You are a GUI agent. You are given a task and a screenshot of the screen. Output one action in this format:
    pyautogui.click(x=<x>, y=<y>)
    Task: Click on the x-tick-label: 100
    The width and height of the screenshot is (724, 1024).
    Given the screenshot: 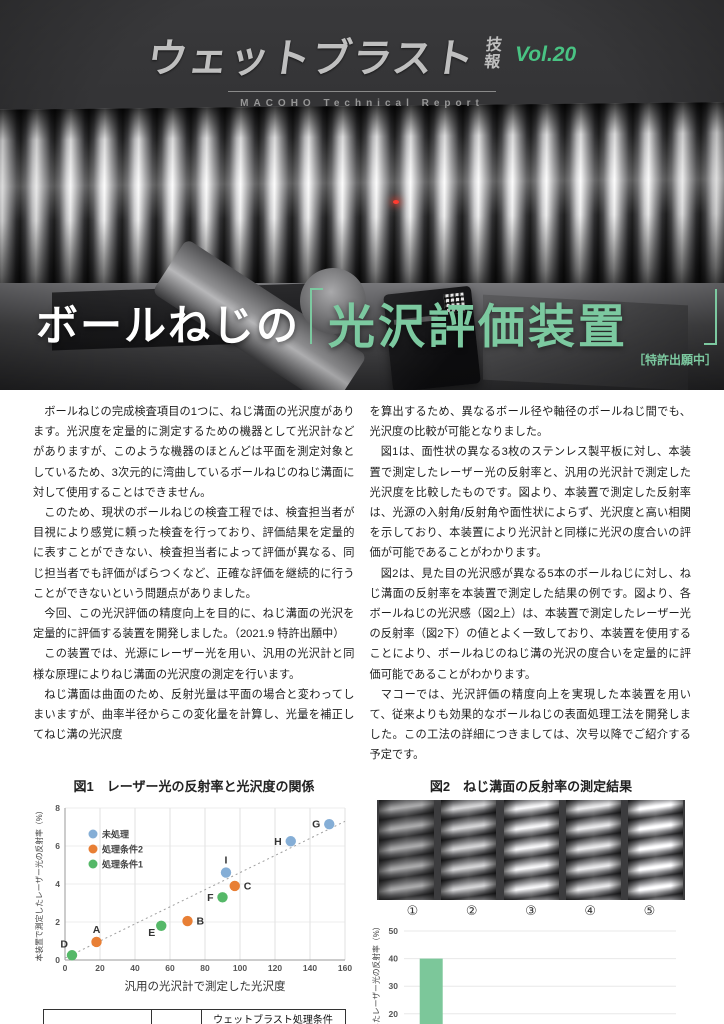 What is the action you would take?
    pyautogui.click(x=240, y=968)
    